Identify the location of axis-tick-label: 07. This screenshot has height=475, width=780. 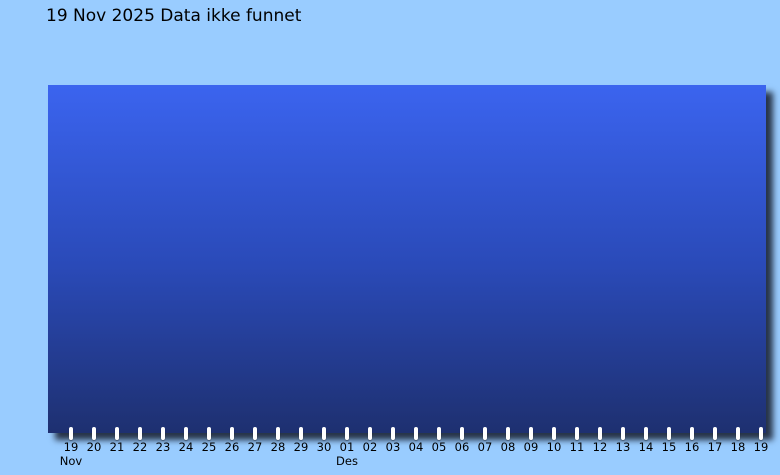
(485, 447).